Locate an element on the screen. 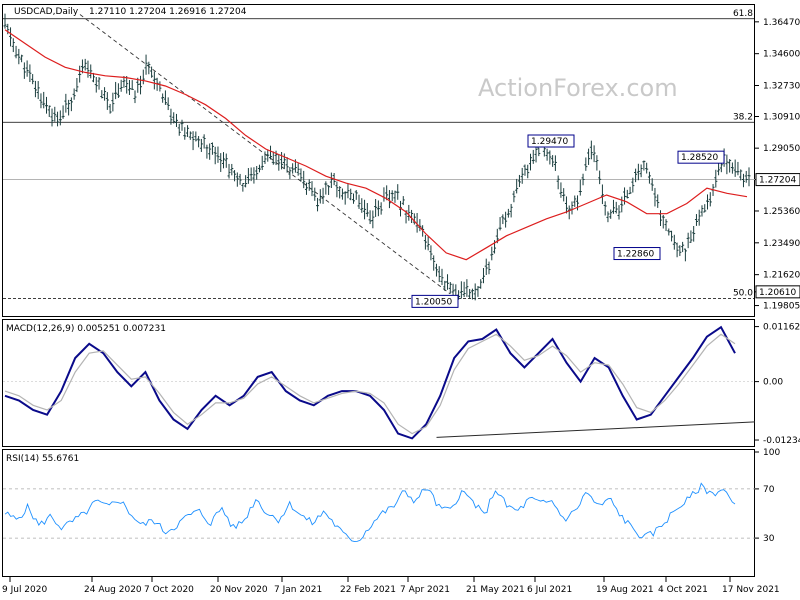  fib-level-label: 38.2 is located at coordinates (743, 117).